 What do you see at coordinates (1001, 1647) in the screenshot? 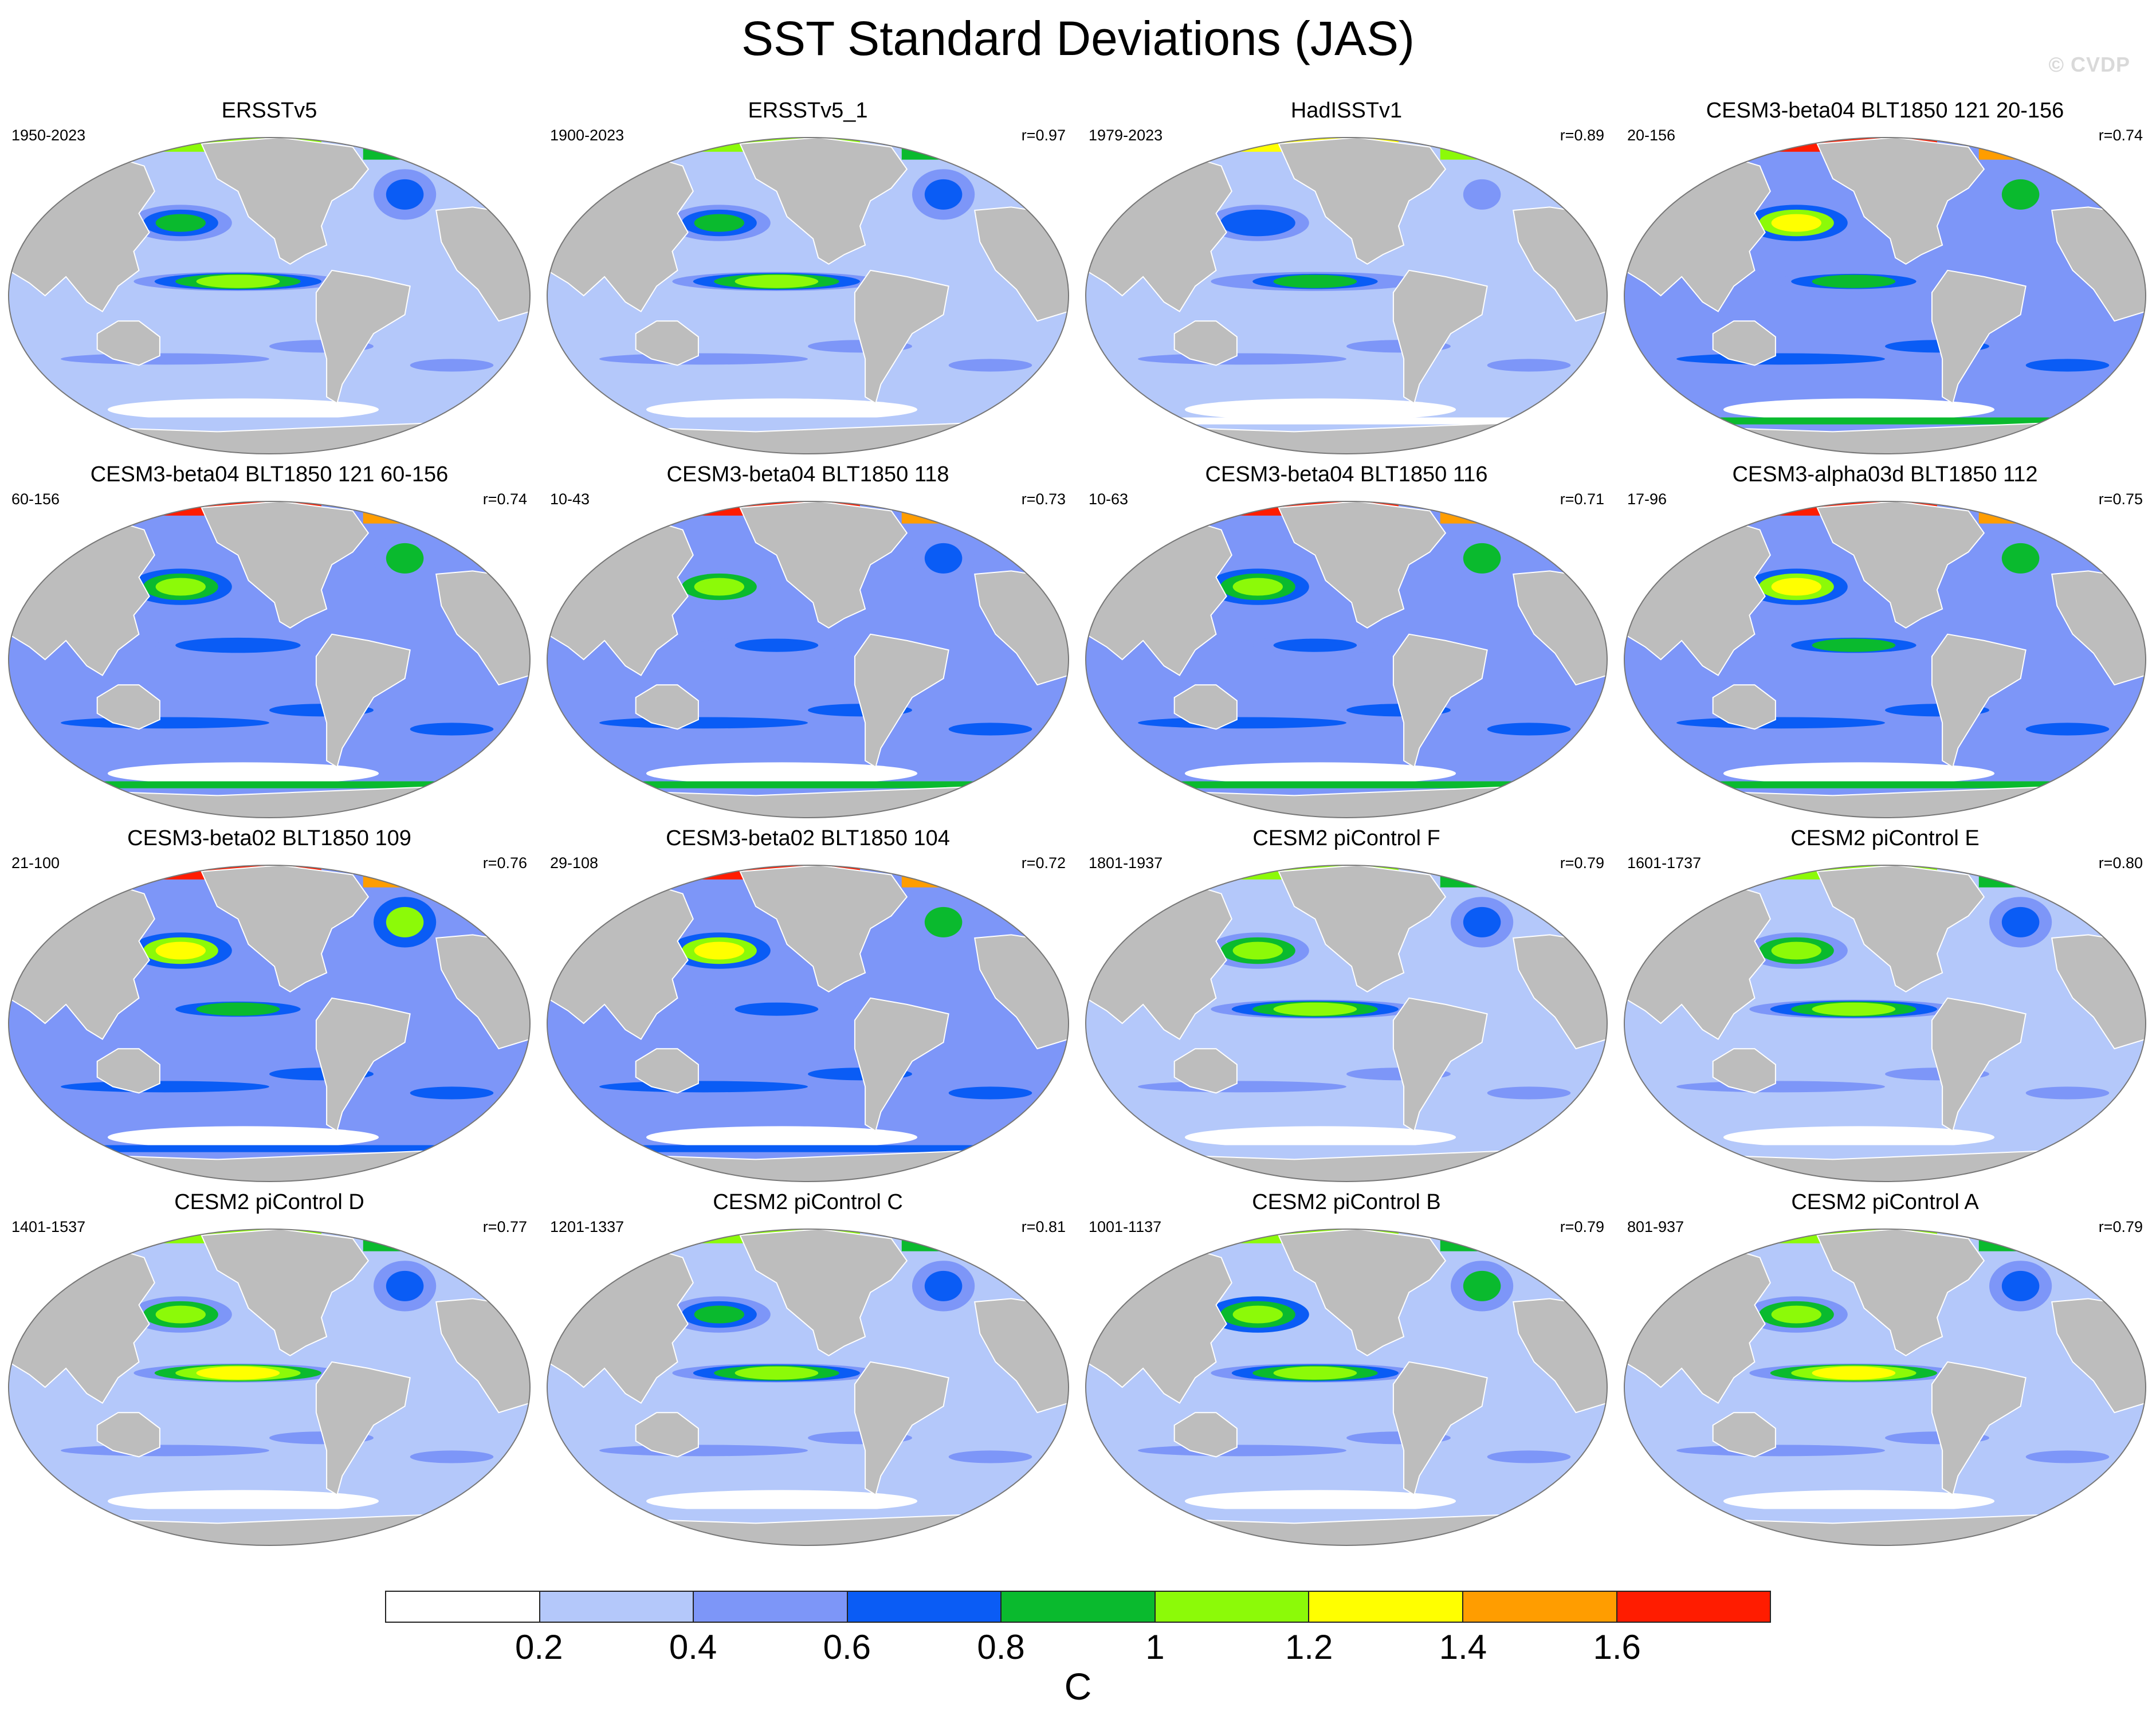
I see `colorbar-tick-label: 0.8` at bounding box center [1001, 1647].